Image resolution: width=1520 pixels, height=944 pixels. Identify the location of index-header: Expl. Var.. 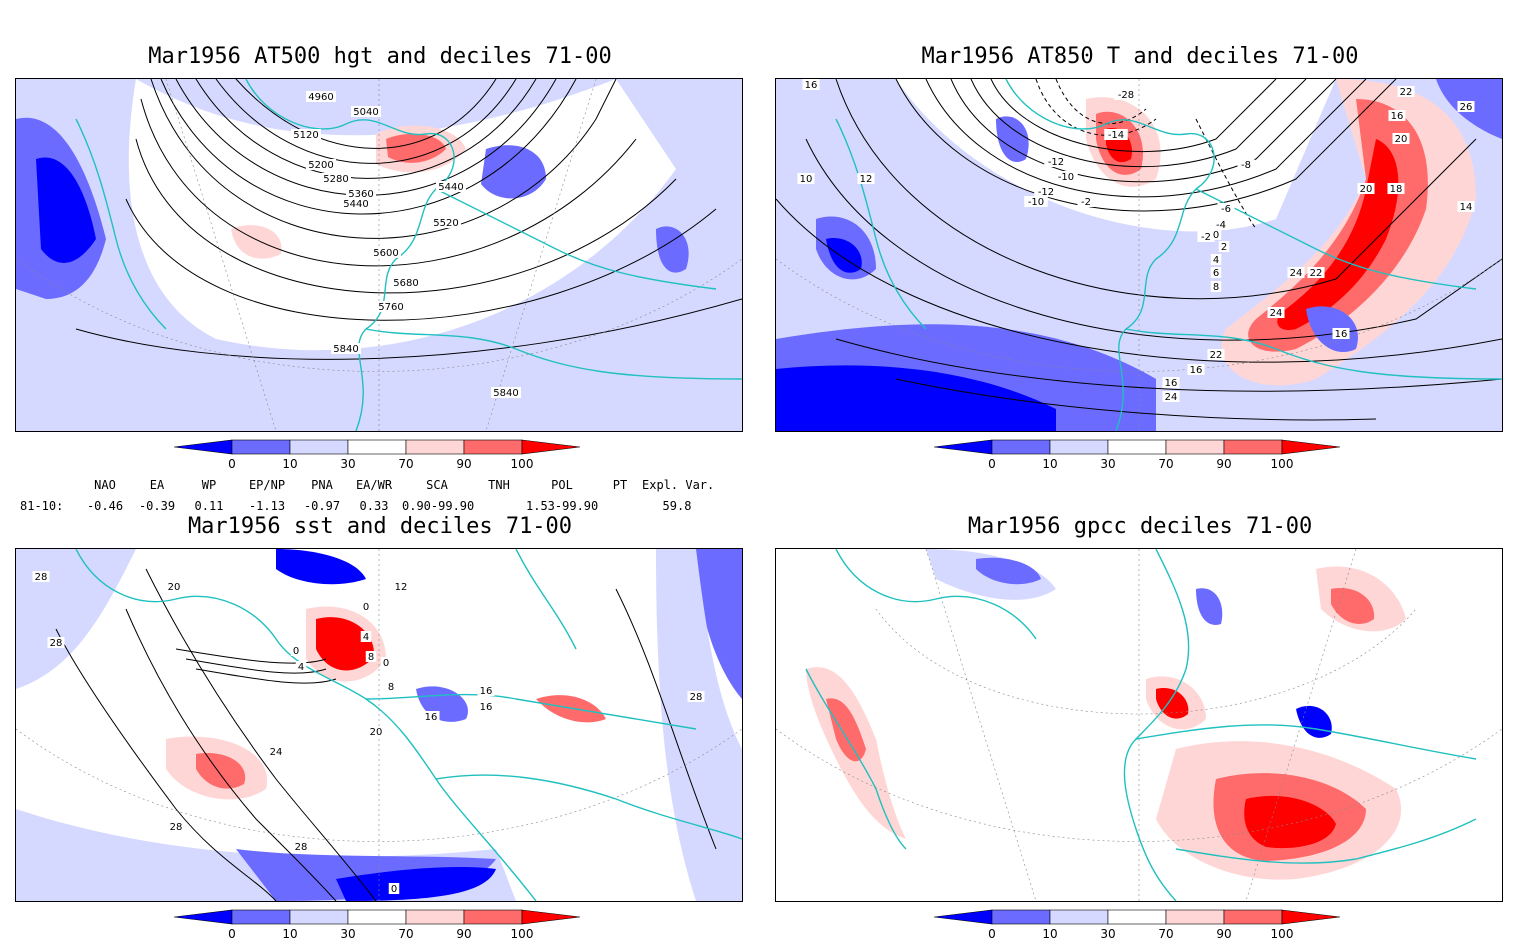
(678, 484).